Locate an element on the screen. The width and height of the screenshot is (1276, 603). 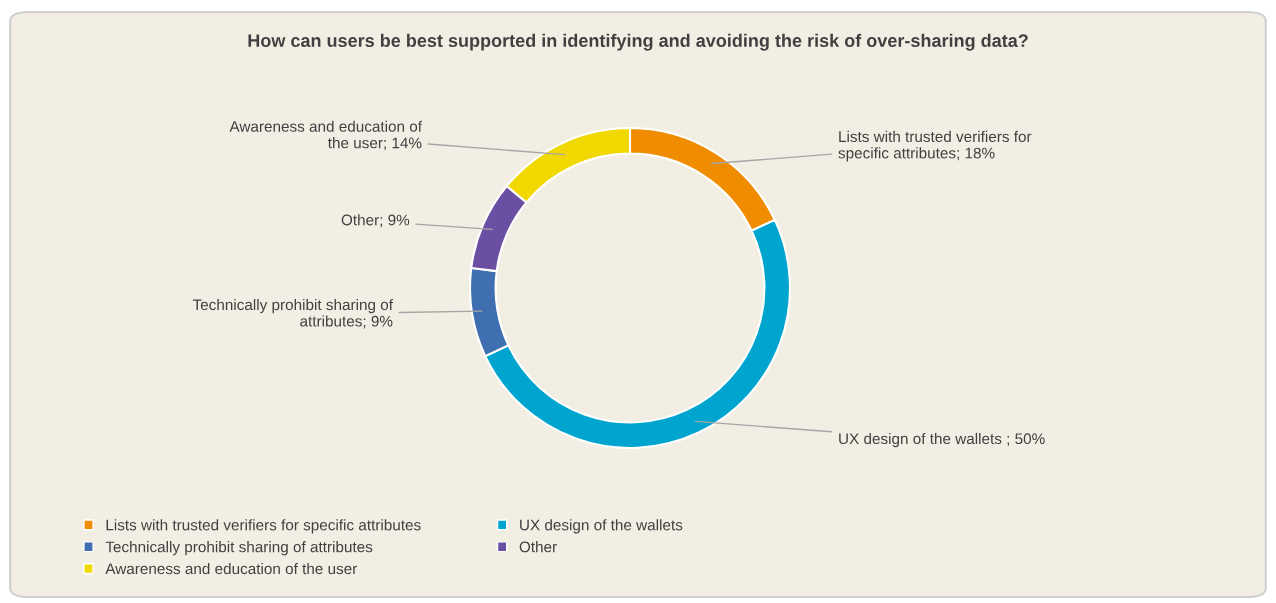
legend-label: UX design of the wallets is located at coordinates (601, 526).